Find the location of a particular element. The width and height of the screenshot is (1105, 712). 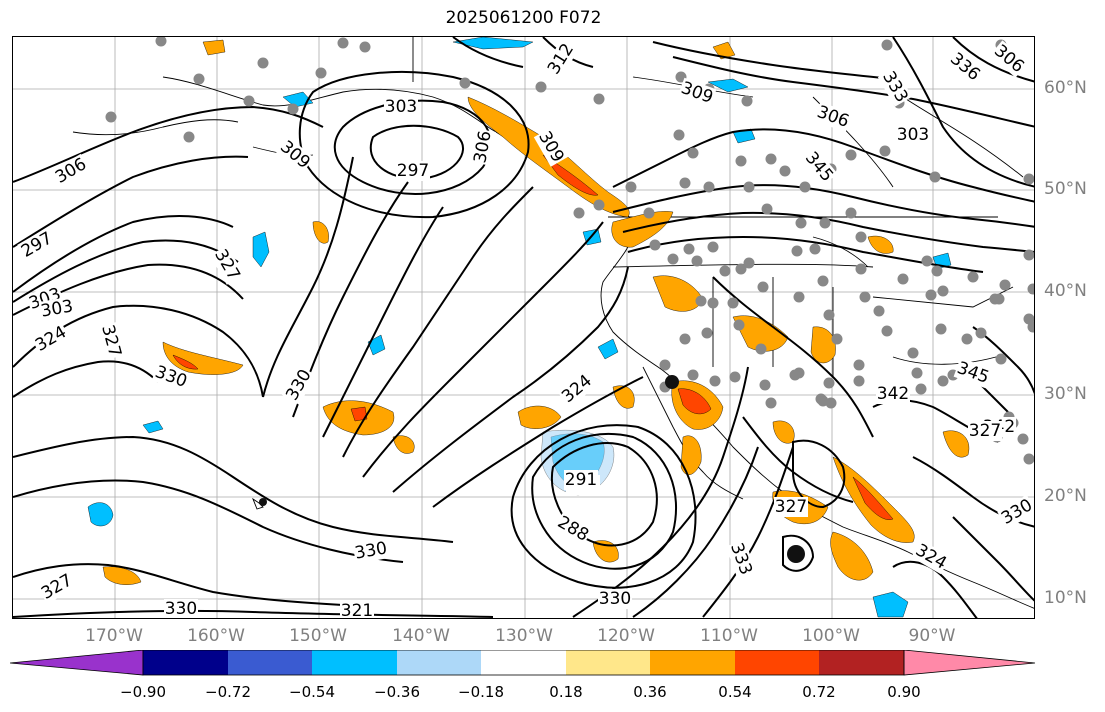

contour-label: 336 is located at coordinates (965, 67).